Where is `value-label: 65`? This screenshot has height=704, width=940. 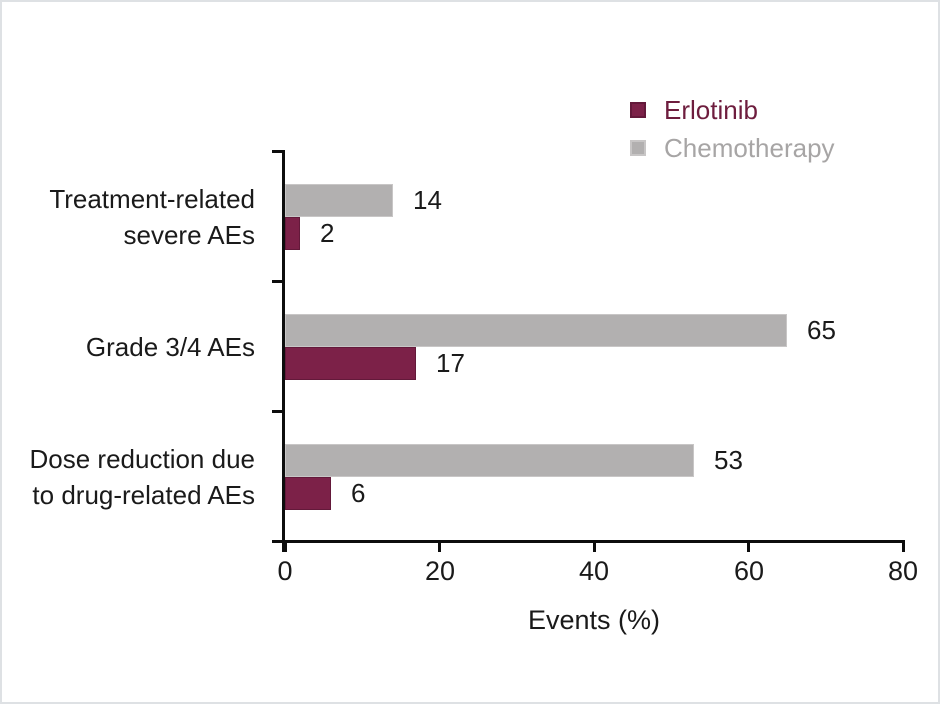
value-label: 65 is located at coordinates (821, 330).